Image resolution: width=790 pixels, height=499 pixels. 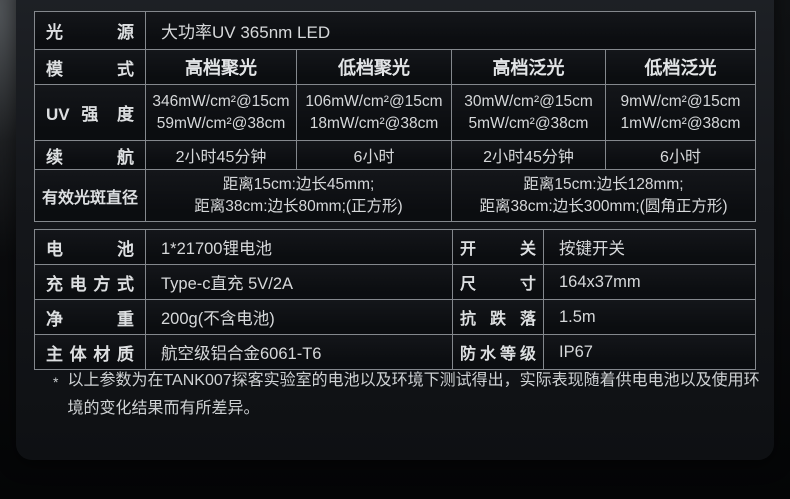 What do you see at coordinates (221, 112) in the screenshot?
I see `uv-value-high-spot: 346mW/cm²@15cm 59mW/cm²@38cm` at bounding box center [221, 112].